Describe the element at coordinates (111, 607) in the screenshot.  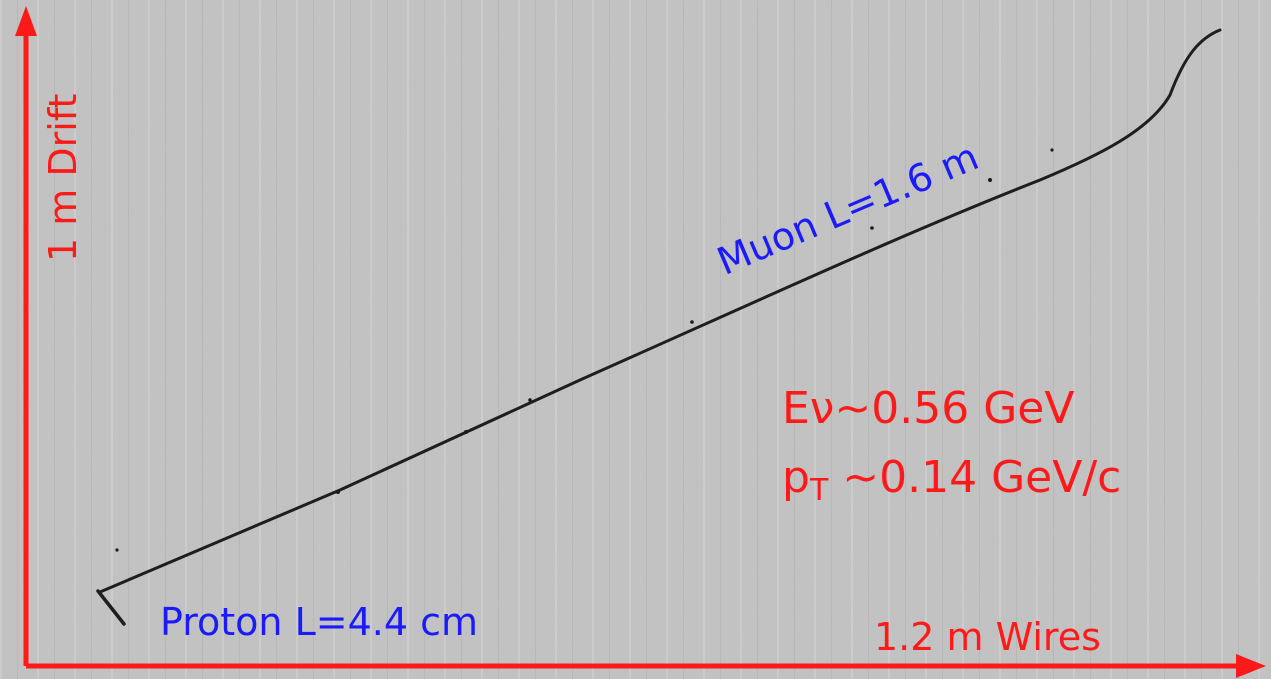
I see `proton-track` at that location.